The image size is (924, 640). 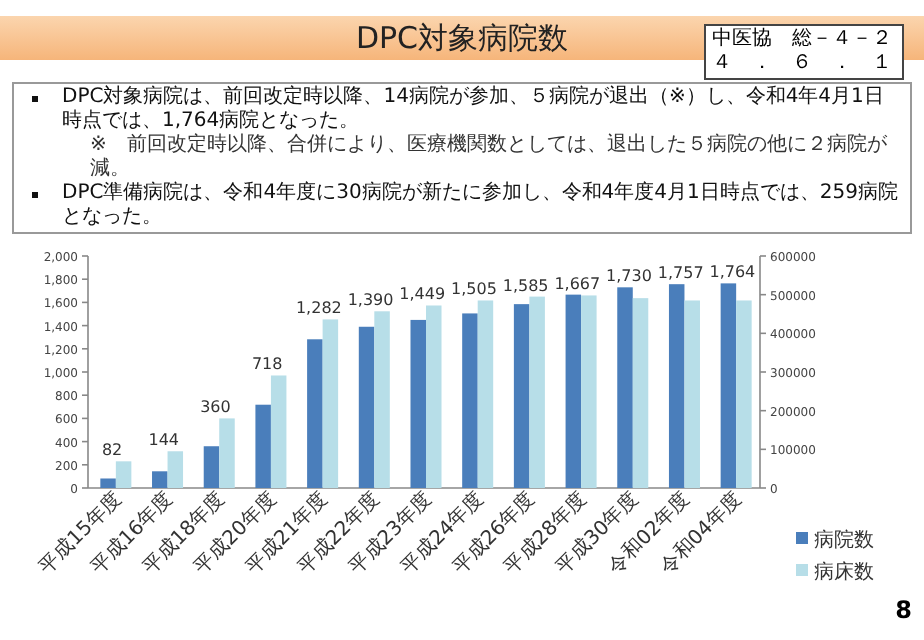 What do you see at coordinates (525, 285) in the screenshot?
I see `data-label: 1,585` at bounding box center [525, 285].